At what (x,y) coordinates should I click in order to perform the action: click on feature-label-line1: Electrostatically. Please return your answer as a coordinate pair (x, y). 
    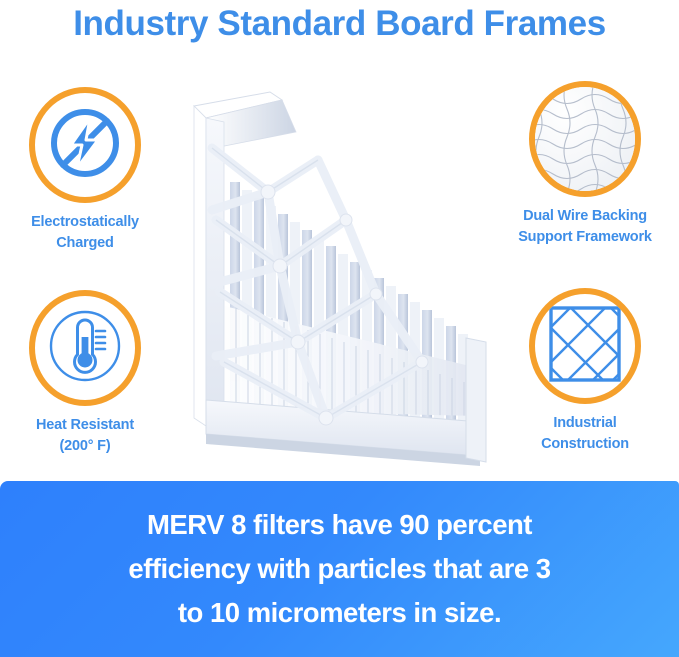
    Looking at the image, I should click on (85, 222).